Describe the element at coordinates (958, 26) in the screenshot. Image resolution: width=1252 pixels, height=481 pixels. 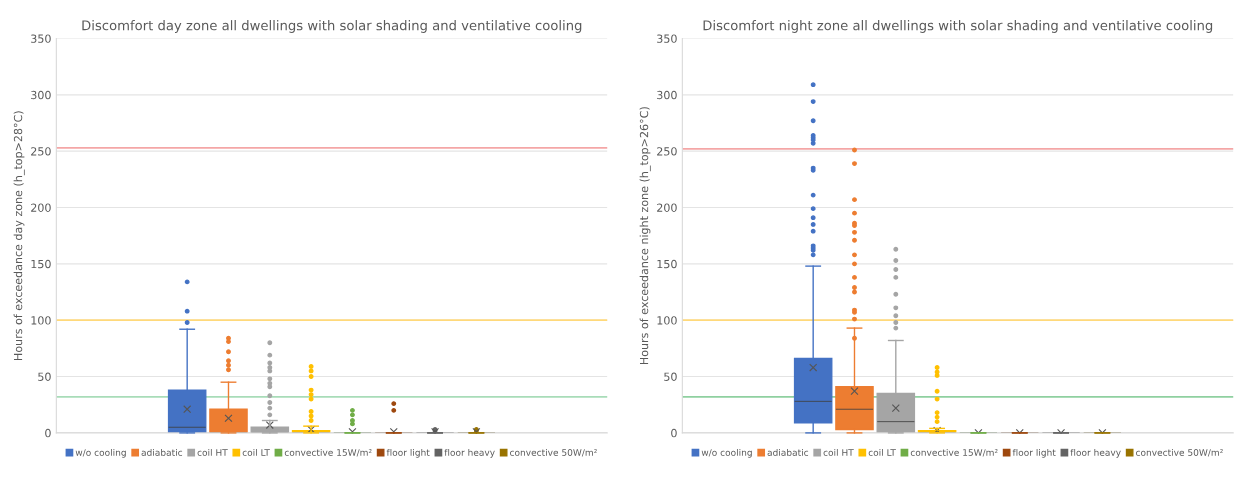
I see `chart-title: Discomfort night zone all dwellings with solar shading and ventilative cooling` at that location.